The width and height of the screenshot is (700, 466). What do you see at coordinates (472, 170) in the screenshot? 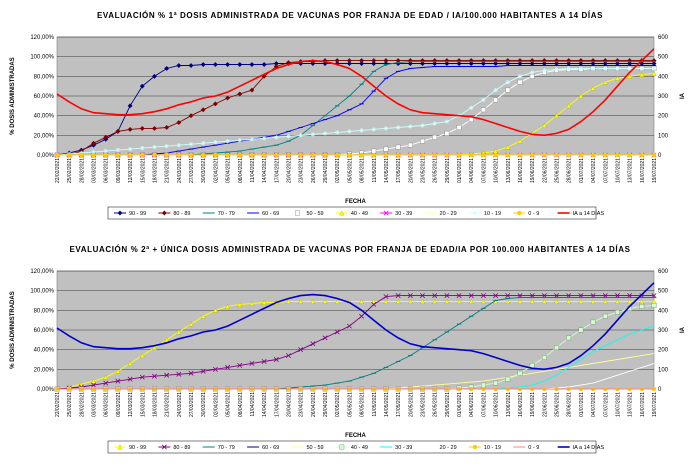
I see `x-tick-label: 04/06/2021` at bounding box center [472, 170].